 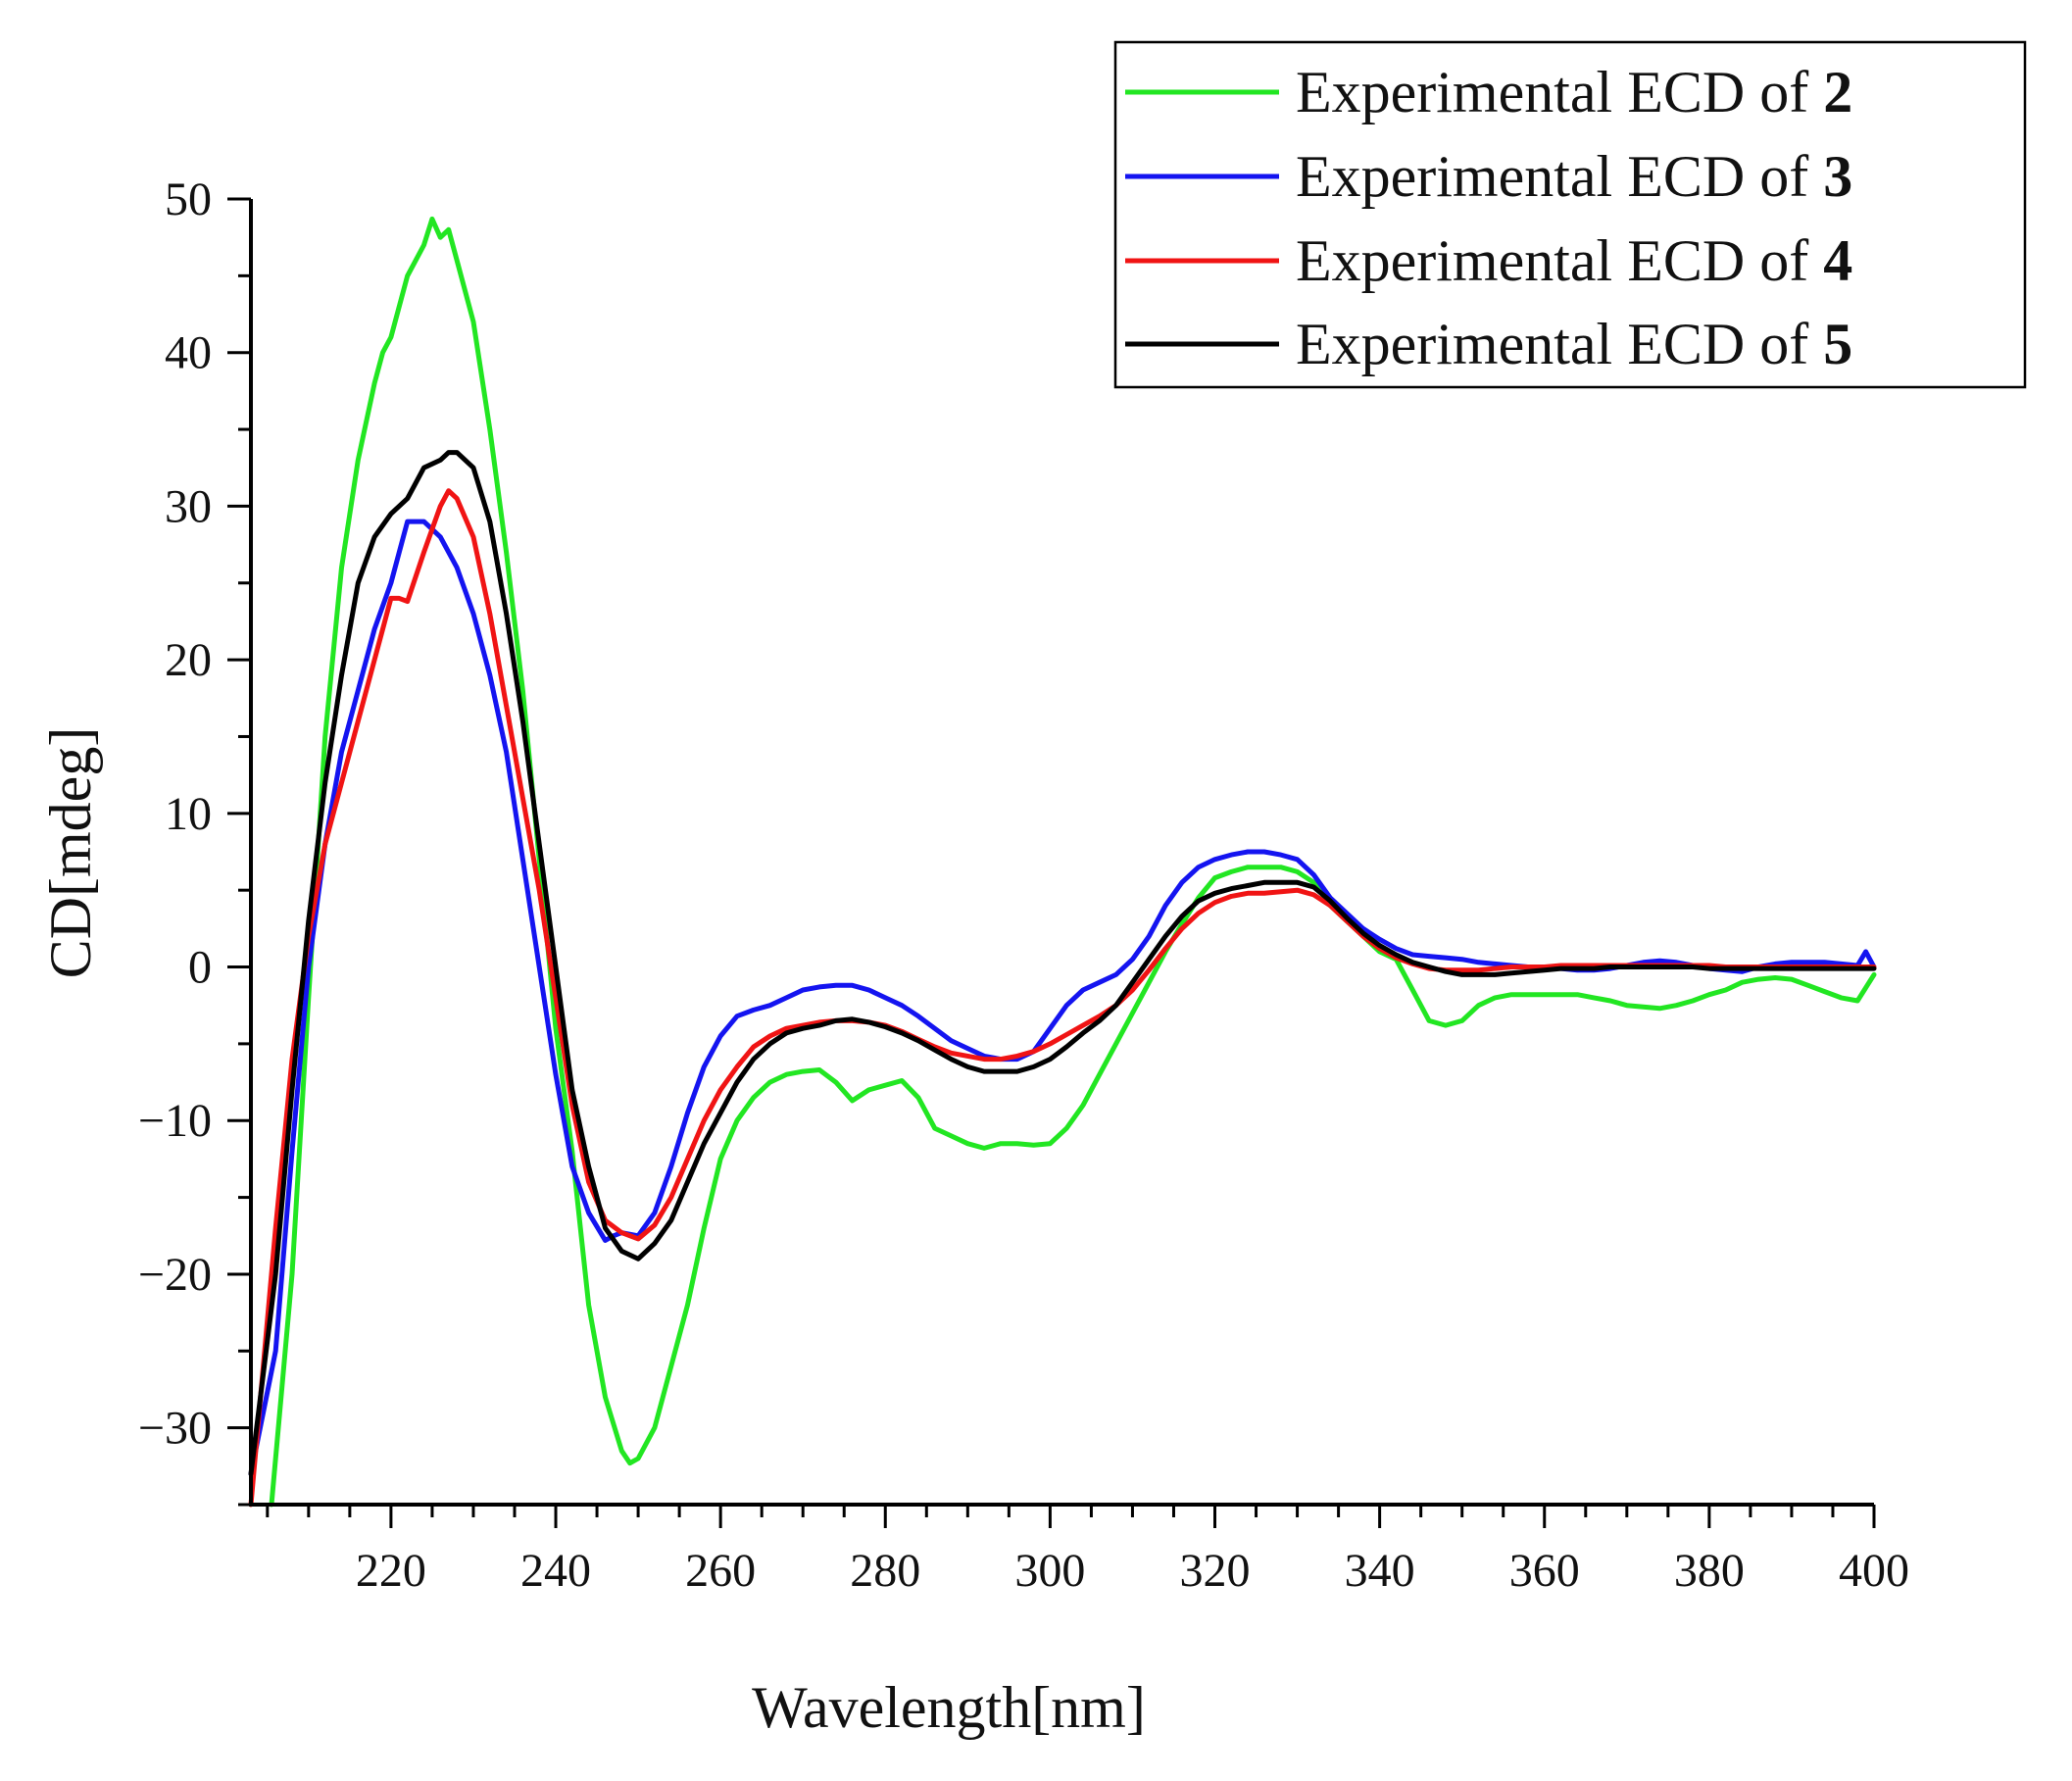 I want to click on x-tick-label: 280, so click(x=885, y=1571).